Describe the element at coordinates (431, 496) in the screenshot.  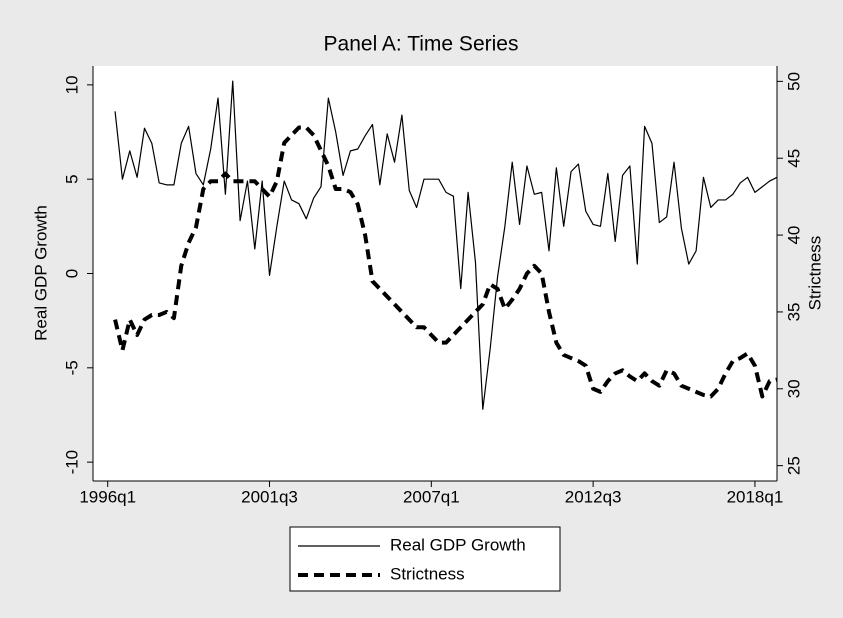
I see `x-tick-label: 2007q1` at that location.